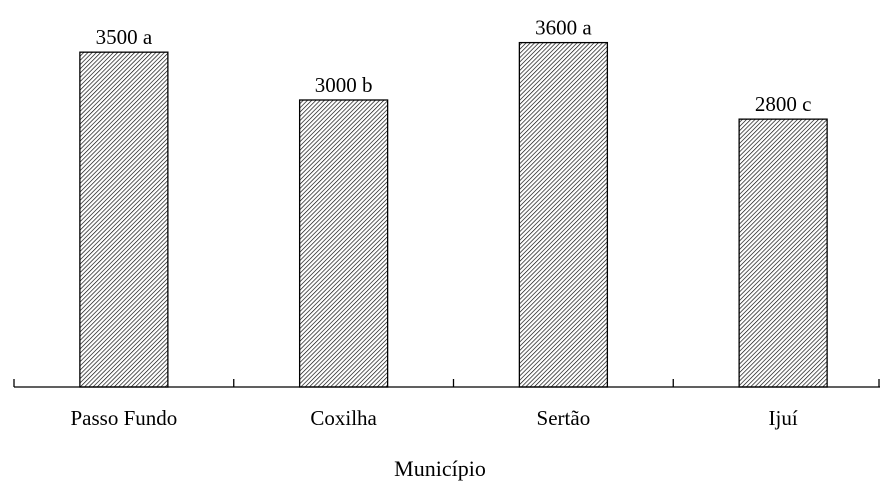 The height and width of the screenshot is (484, 880). What do you see at coordinates (563, 214) in the screenshot?
I see `bar-sertão` at bounding box center [563, 214].